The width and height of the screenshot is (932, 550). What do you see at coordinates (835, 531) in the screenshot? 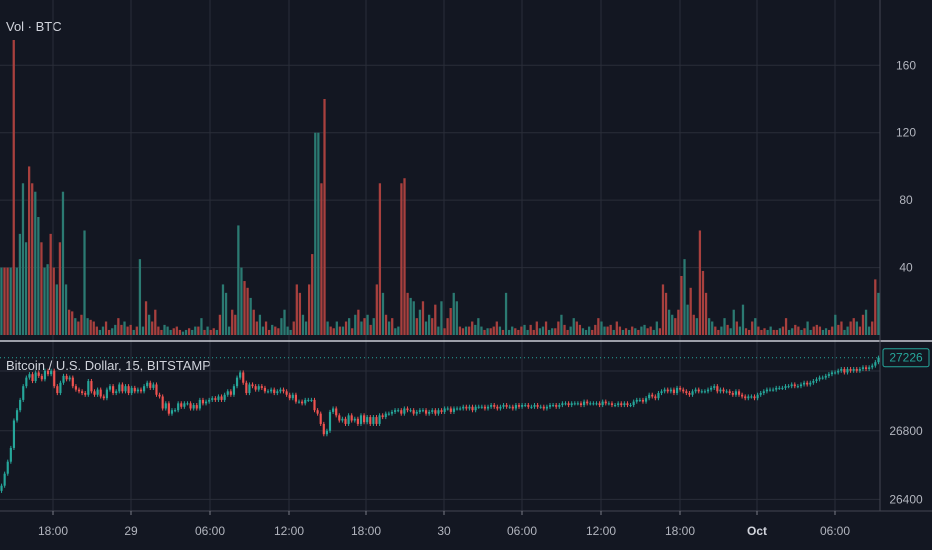
I see `time-tick-label: 06:00` at bounding box center [835, 531].